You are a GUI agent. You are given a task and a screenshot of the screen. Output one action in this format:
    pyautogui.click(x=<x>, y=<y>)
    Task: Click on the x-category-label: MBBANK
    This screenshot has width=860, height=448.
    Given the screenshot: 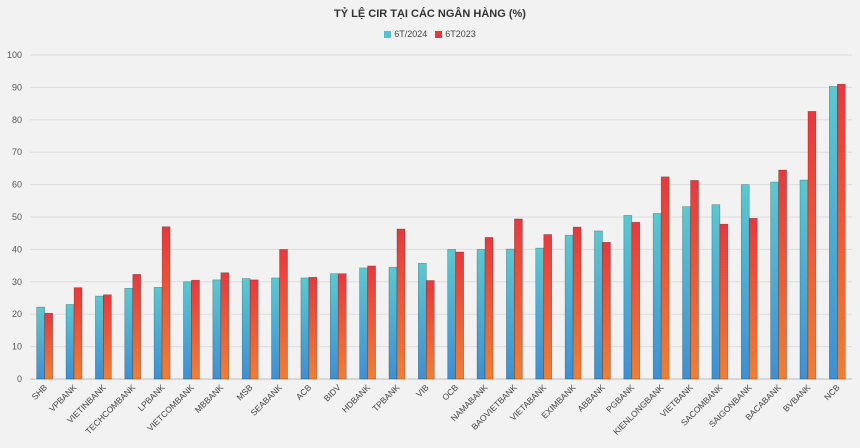 What is the action you would take?
    pyautogui.click(x=209, y=398)
    